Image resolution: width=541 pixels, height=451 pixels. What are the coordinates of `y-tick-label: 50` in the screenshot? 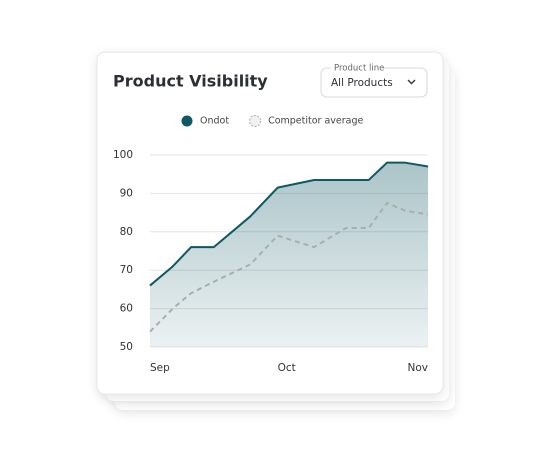 It's located at (126, 347).